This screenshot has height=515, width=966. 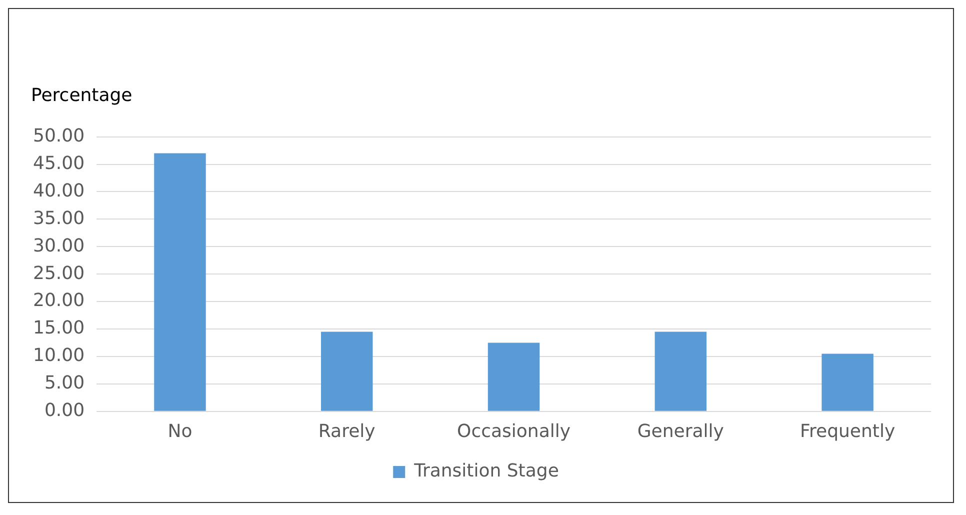 I want to click on x-tick-label: Rarely, so click(x=347, y=431).